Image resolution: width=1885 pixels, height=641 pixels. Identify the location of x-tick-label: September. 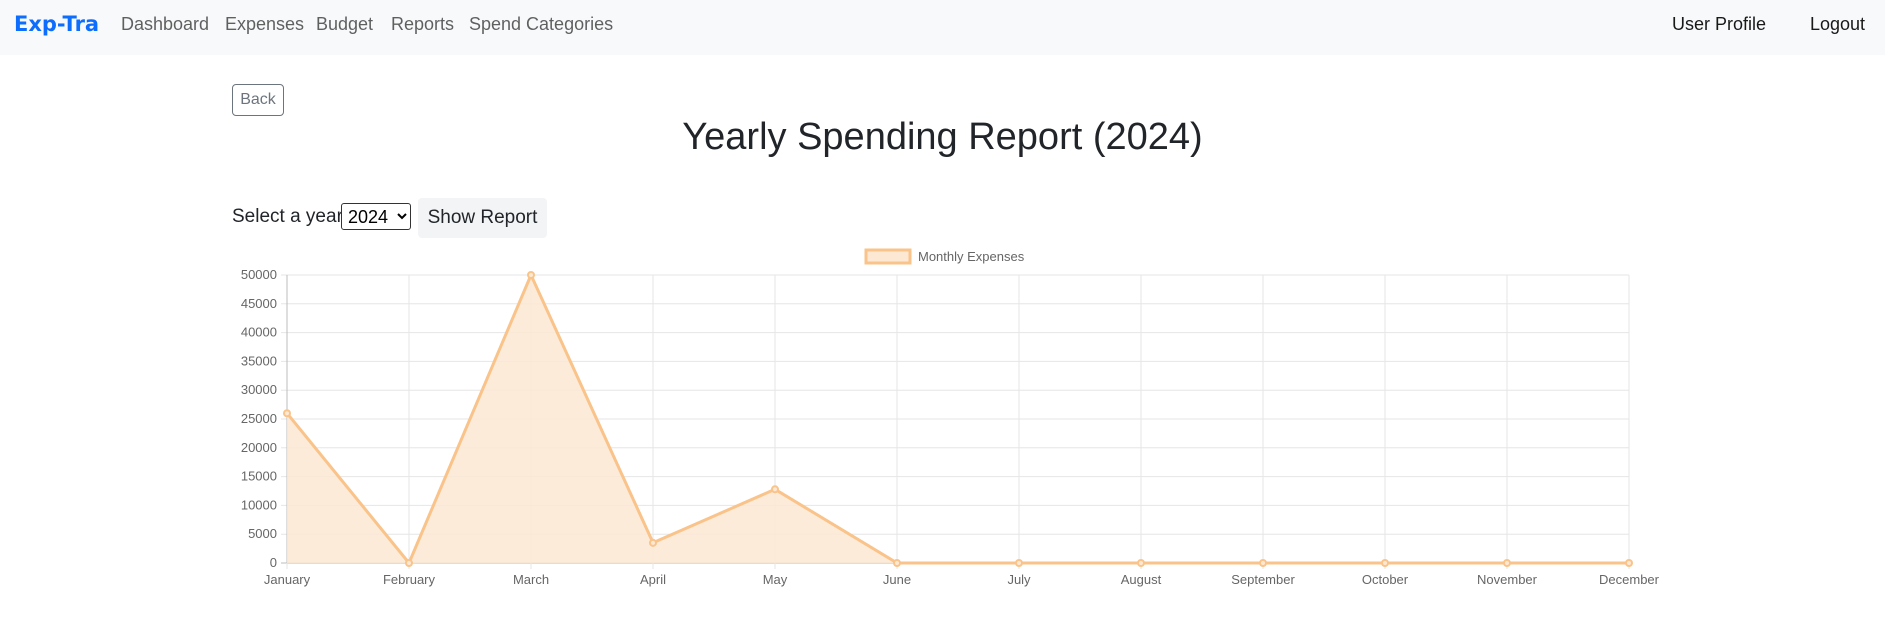
(1263, 579).